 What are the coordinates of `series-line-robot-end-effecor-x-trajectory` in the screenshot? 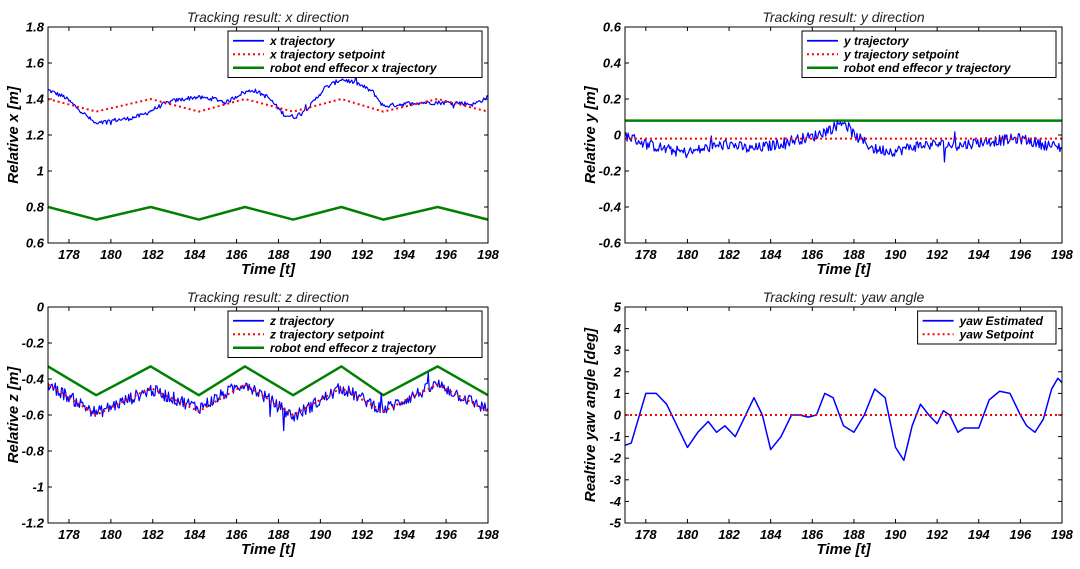 It's located at (268, 213).